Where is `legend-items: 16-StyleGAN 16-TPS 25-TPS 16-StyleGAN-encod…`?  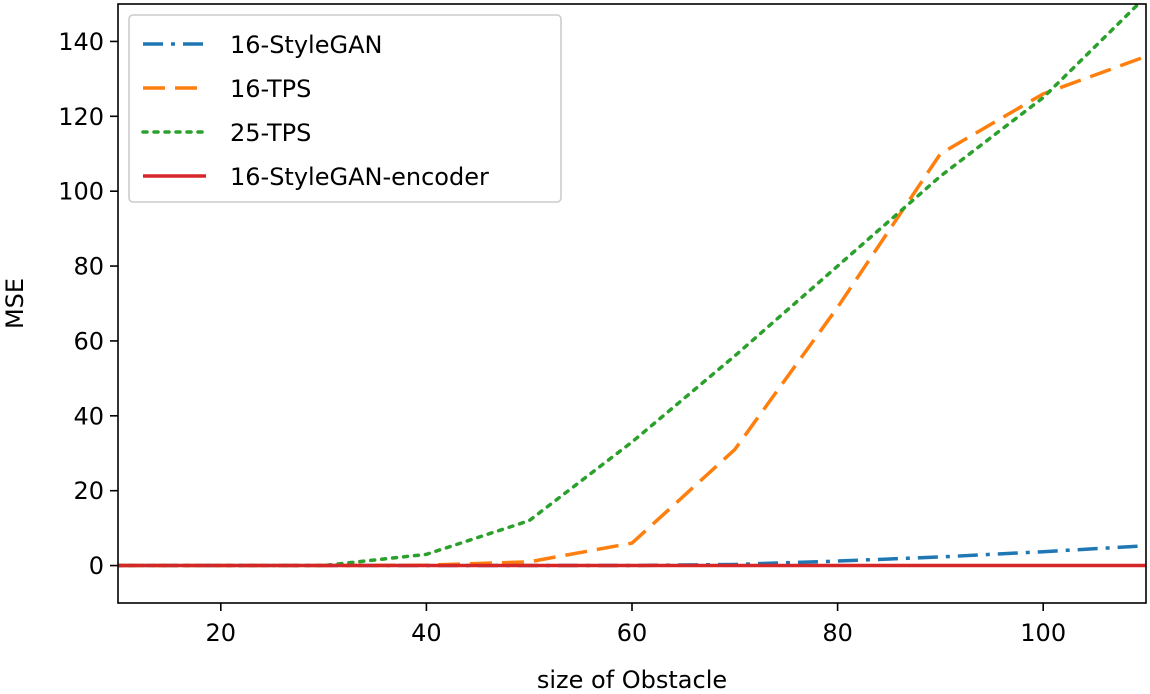
legend-items: 16-StyleGAN 16-TPS 25-TPS 16-StyleGAN-encod… is located at coordinates (315, 111).